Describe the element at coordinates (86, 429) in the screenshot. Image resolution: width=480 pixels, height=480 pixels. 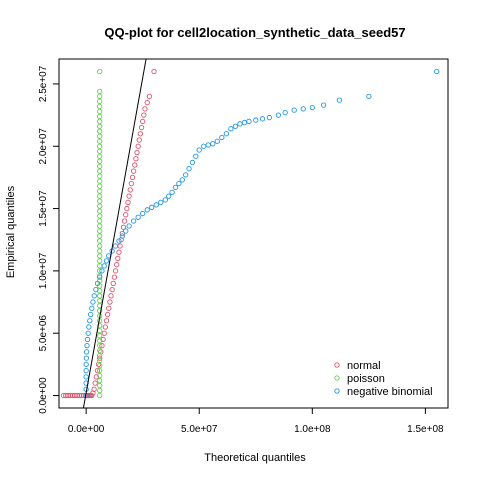
I see `x-tick-label: 0.0e+00` at that location.